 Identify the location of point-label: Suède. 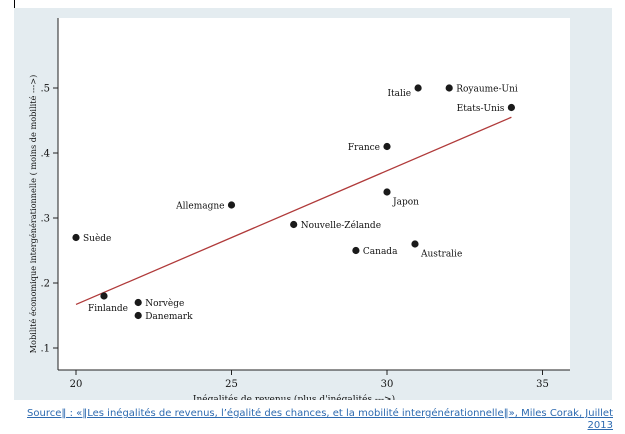
(97, 238).